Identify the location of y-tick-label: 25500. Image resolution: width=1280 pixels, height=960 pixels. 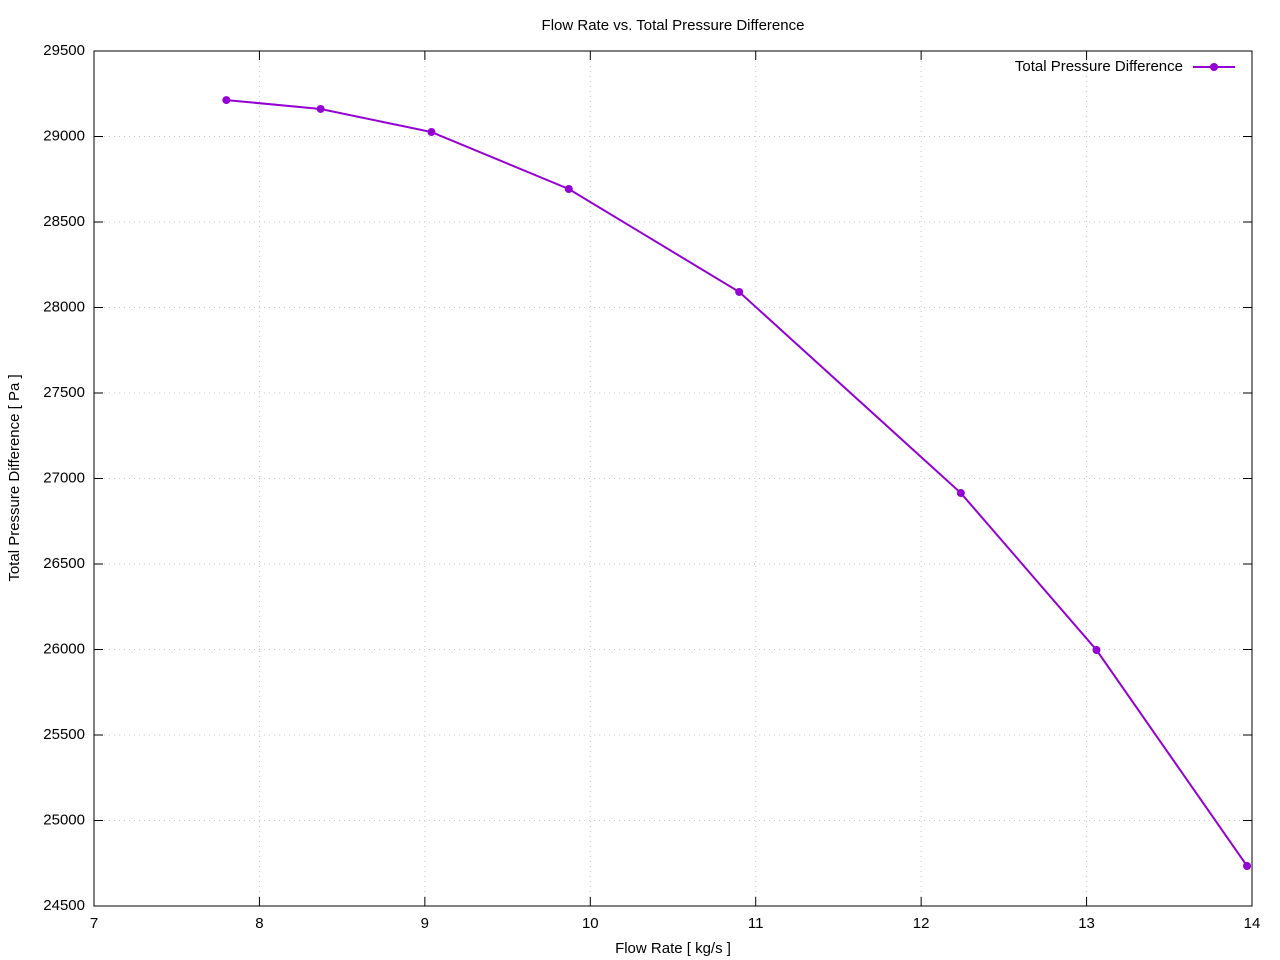
(64, 734).